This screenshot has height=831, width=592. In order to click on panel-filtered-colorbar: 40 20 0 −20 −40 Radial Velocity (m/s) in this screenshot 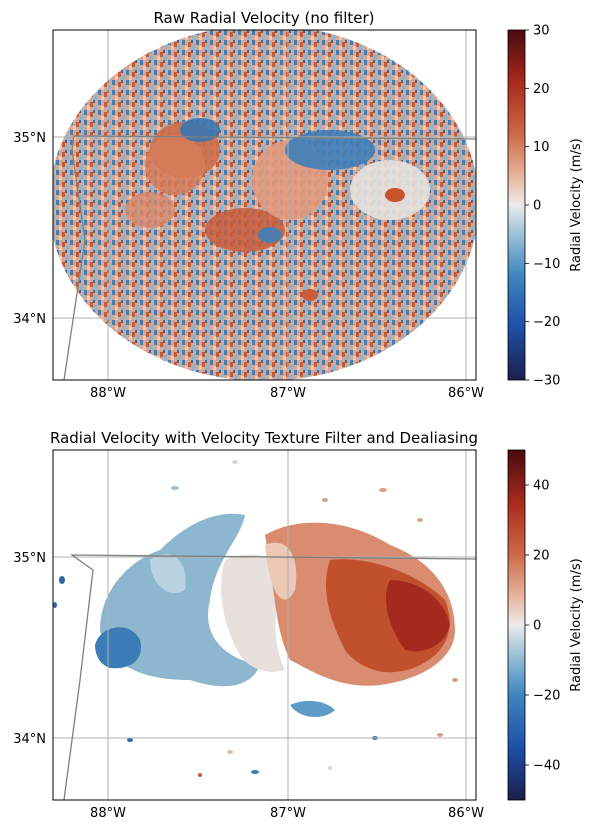, I will do `click(545, 625)`.